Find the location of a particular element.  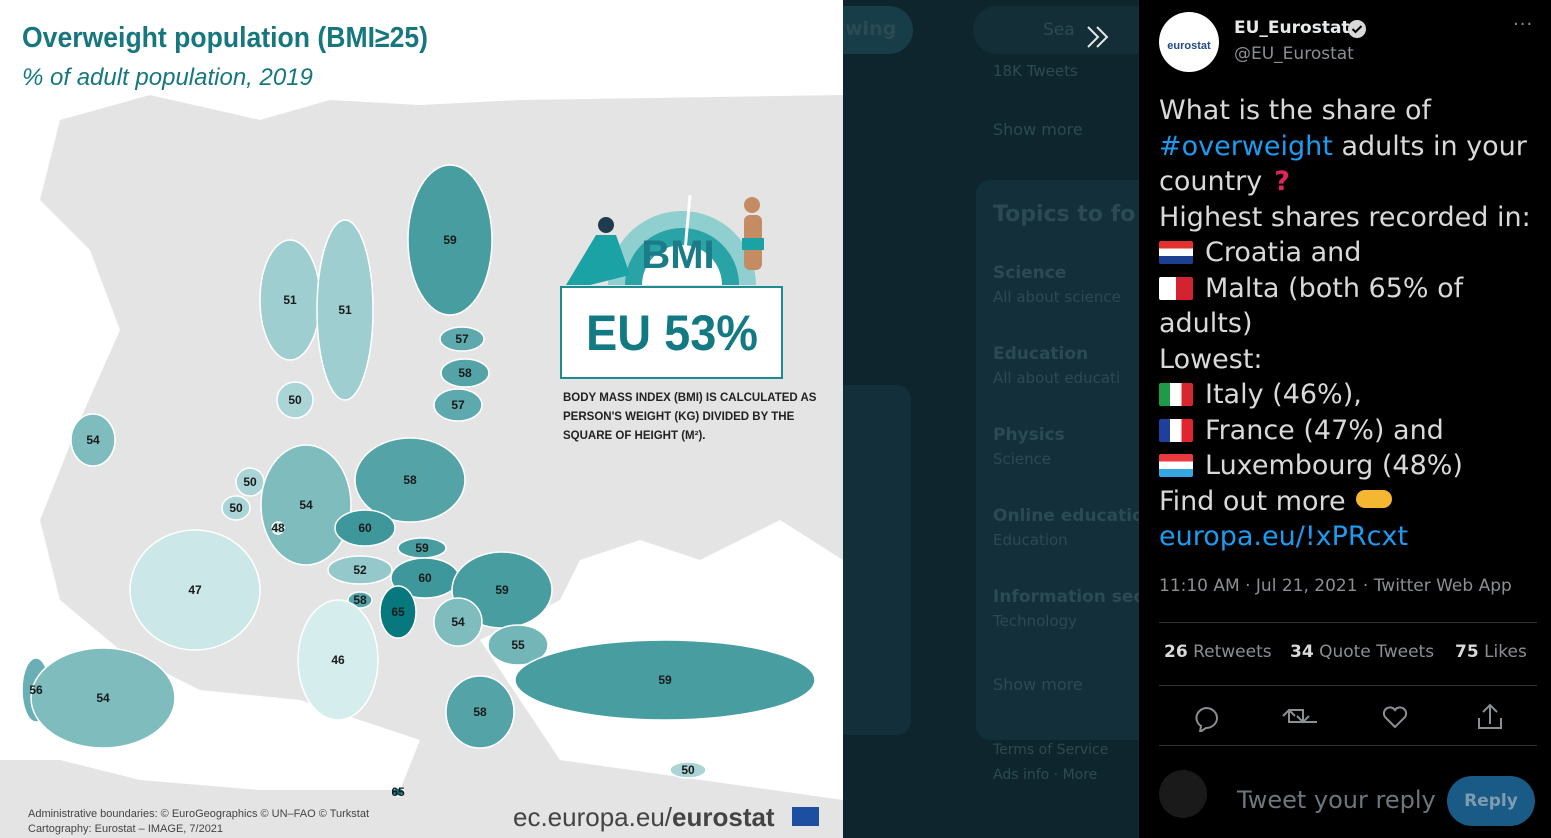

tweet-link: europa.eu/!xPRcxt is located at coordinates (1284, 536).